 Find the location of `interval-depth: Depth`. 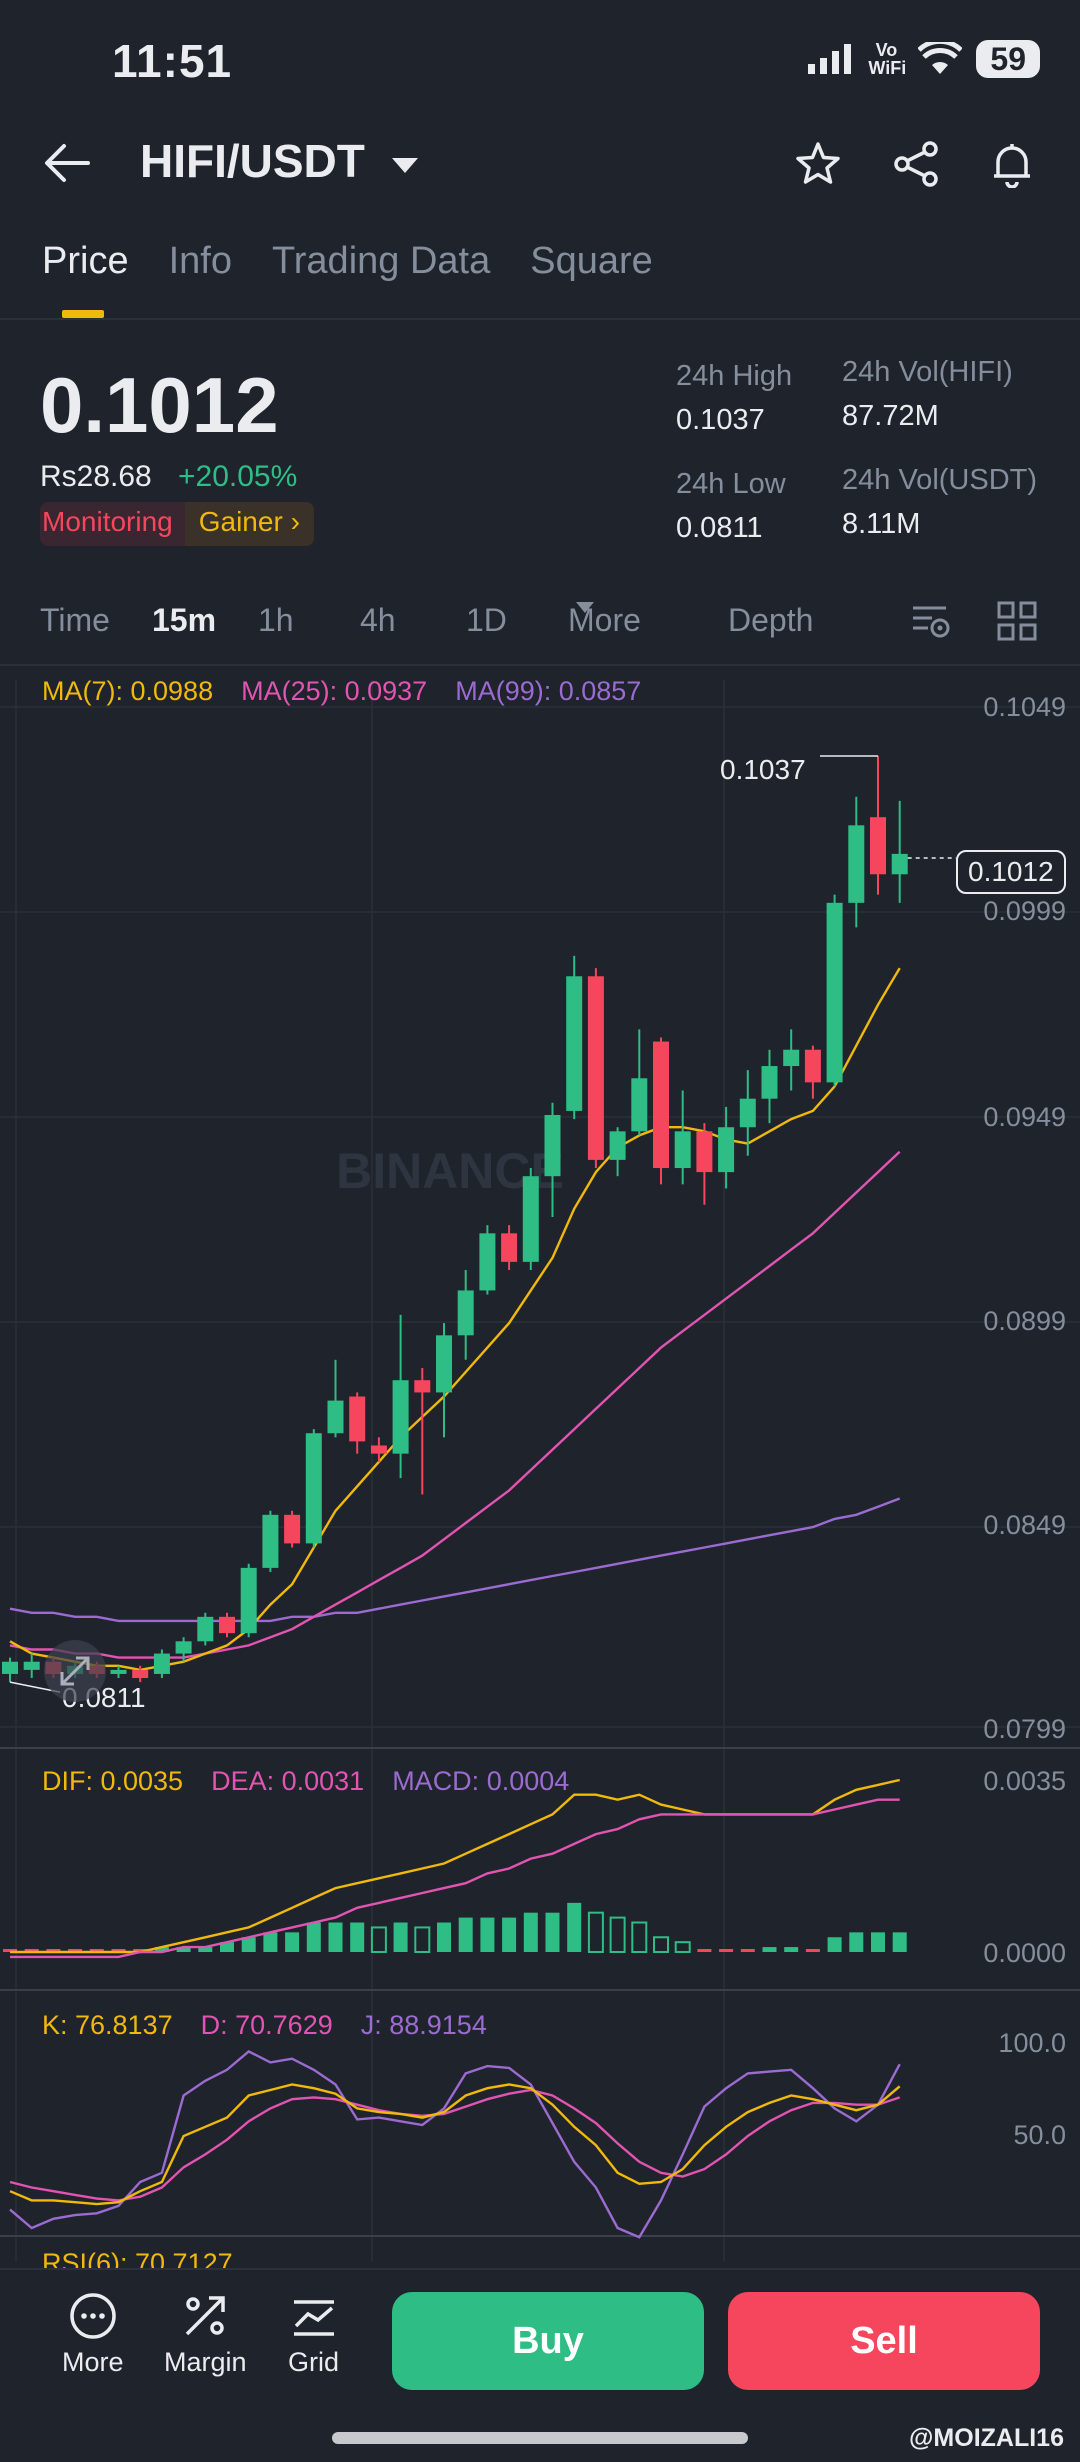

interval-depth: Depth is located at coordinates (771, 620).